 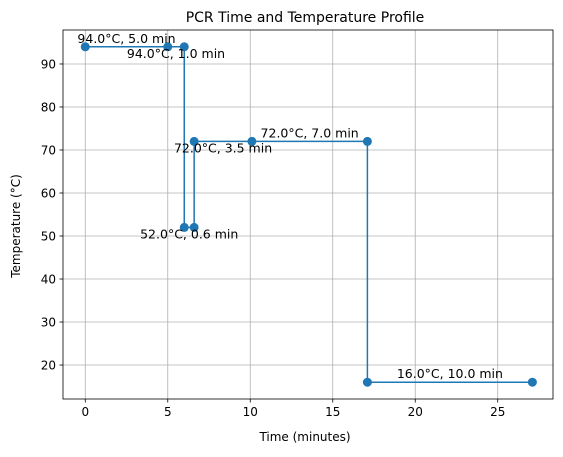 I want to click on annotation-label: 72.0°C, 7.0 min, so click(x=310, y=132).